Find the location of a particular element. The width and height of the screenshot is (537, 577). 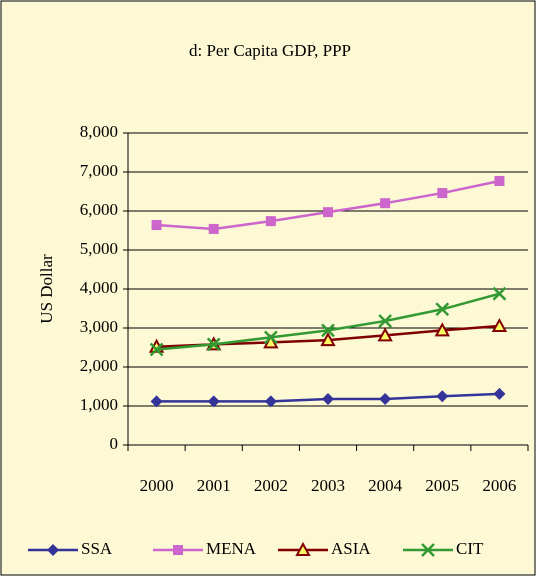

y-tick-label: 7,000 is located at coordinates (99, 170).